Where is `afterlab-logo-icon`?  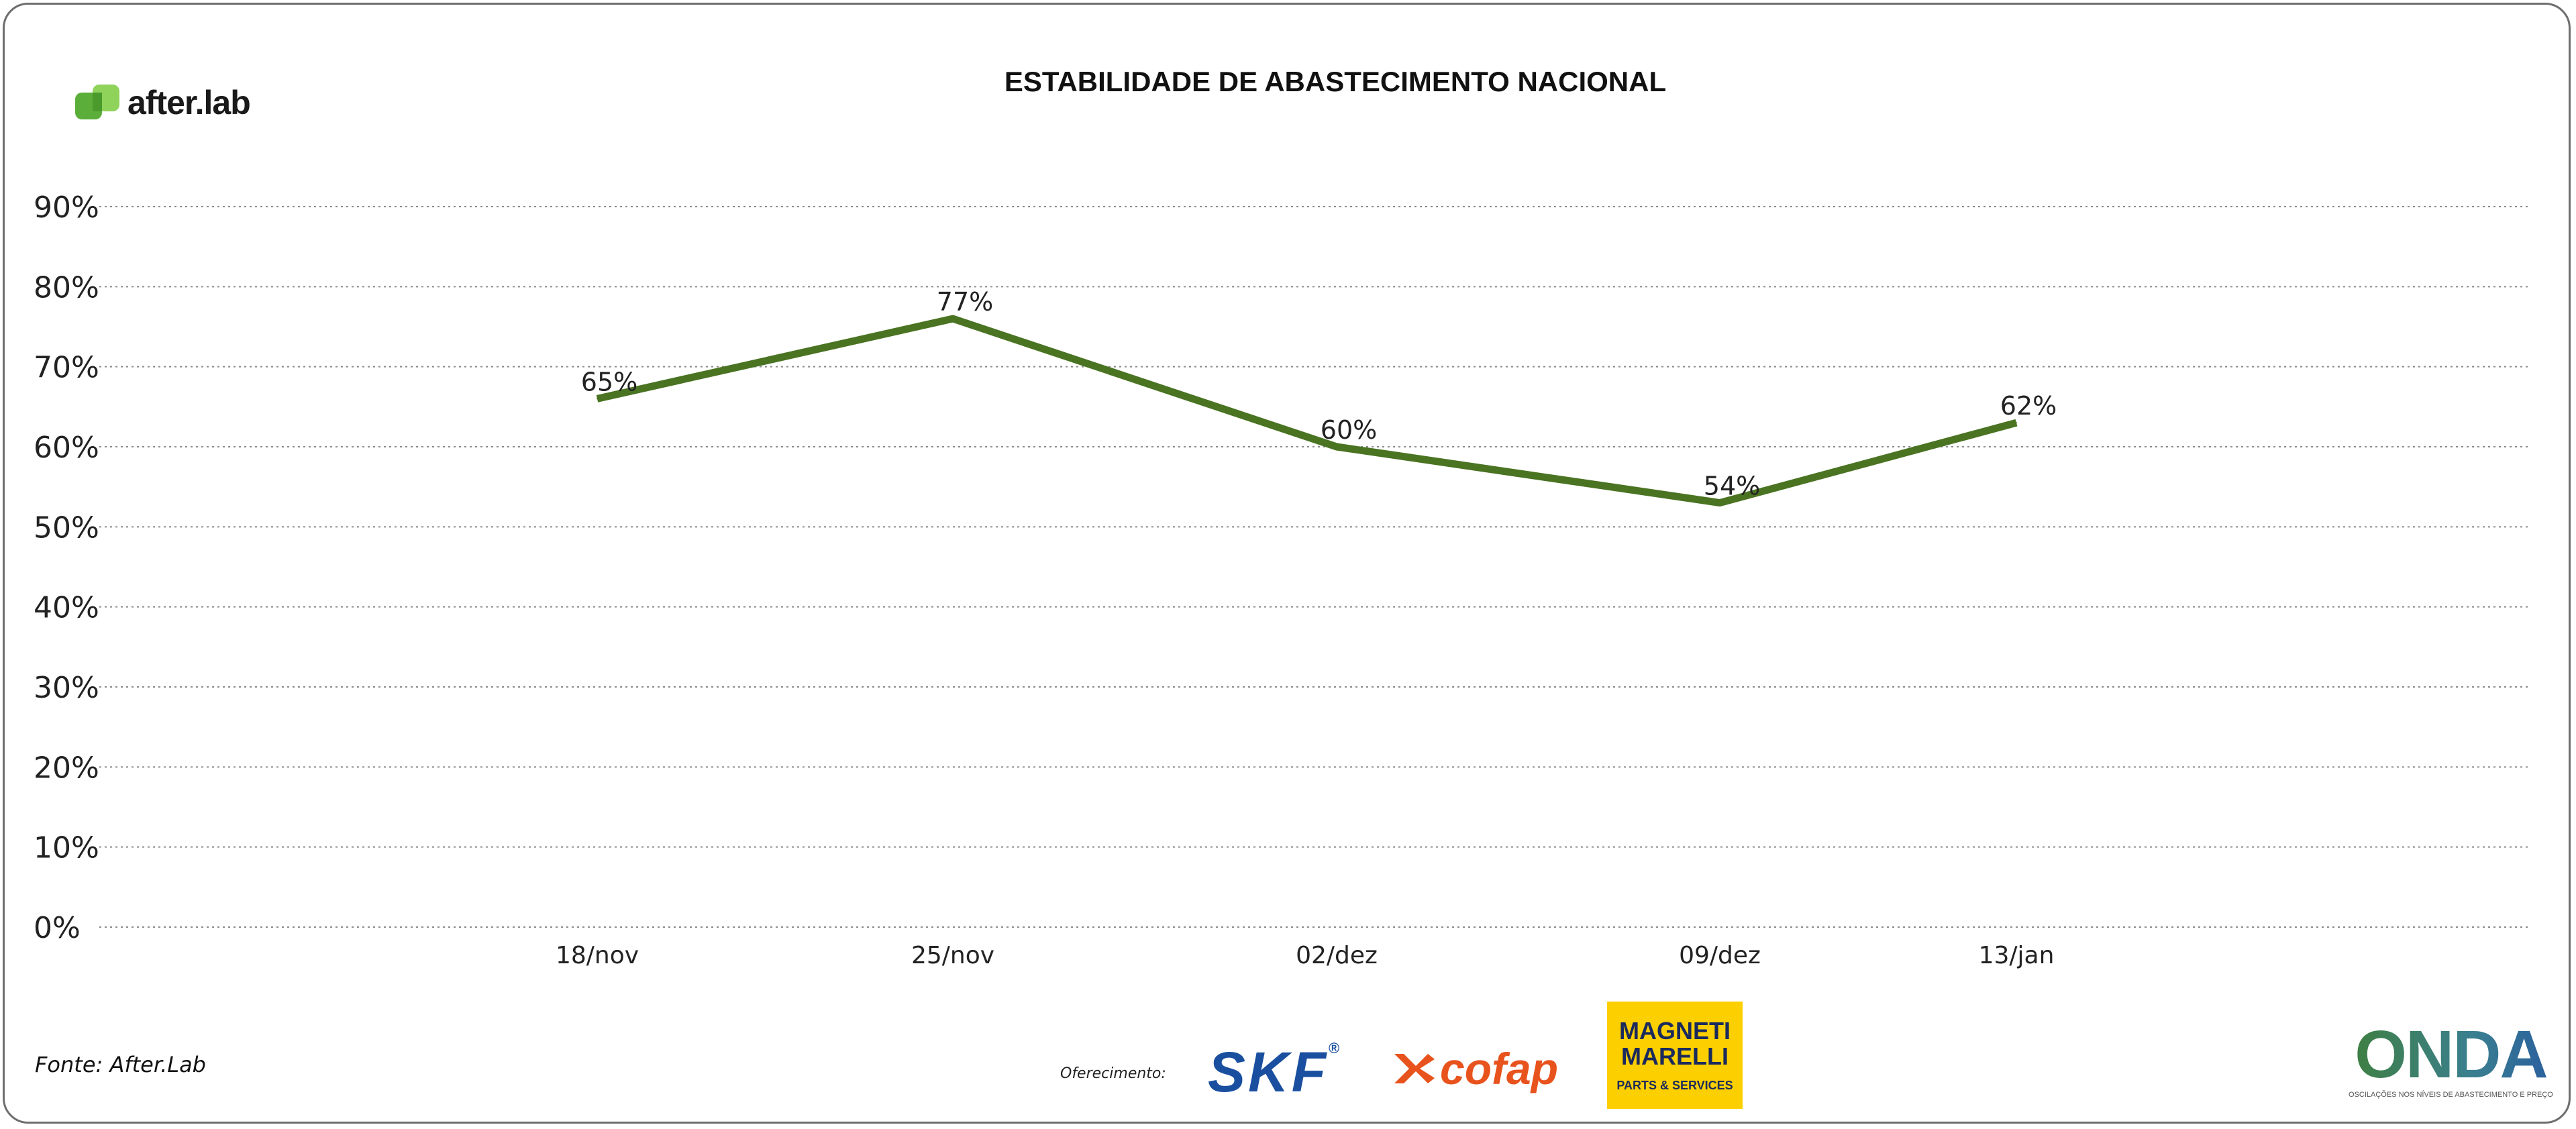 afterlab-logo-icon is located at coordinates (98, 103).